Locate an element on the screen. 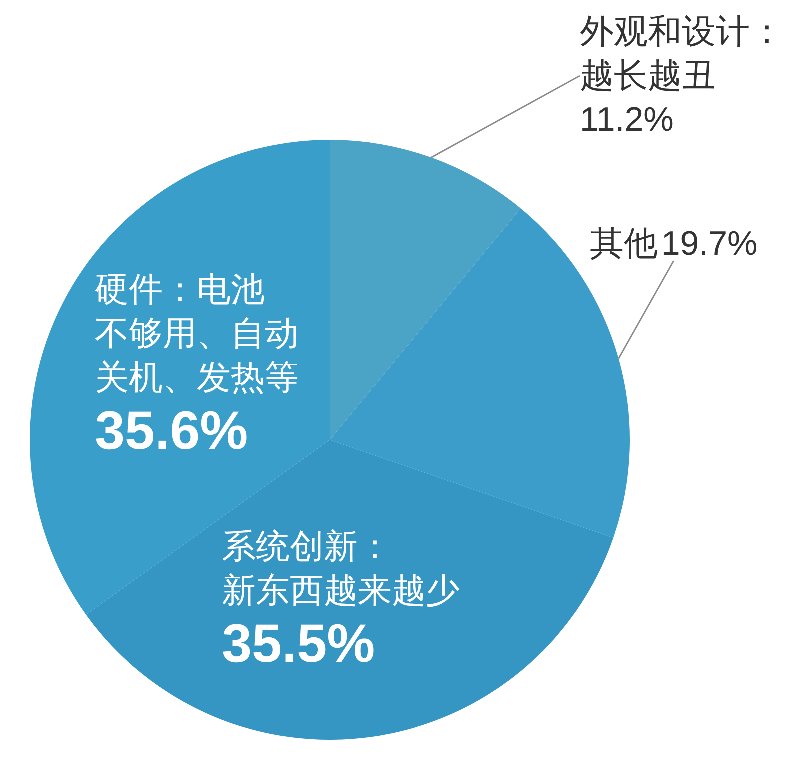 This screenshot has height=780, width=800. slice-label: 外观和设计：越长越丑 is located at coordinates (682, 54).